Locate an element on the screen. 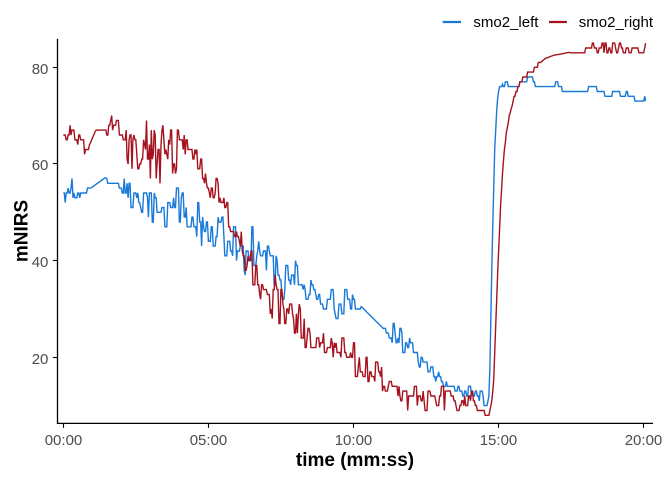 This screenshot has width=672, height=480. svg-text: 05:00 is located at coordinates (209, 440).